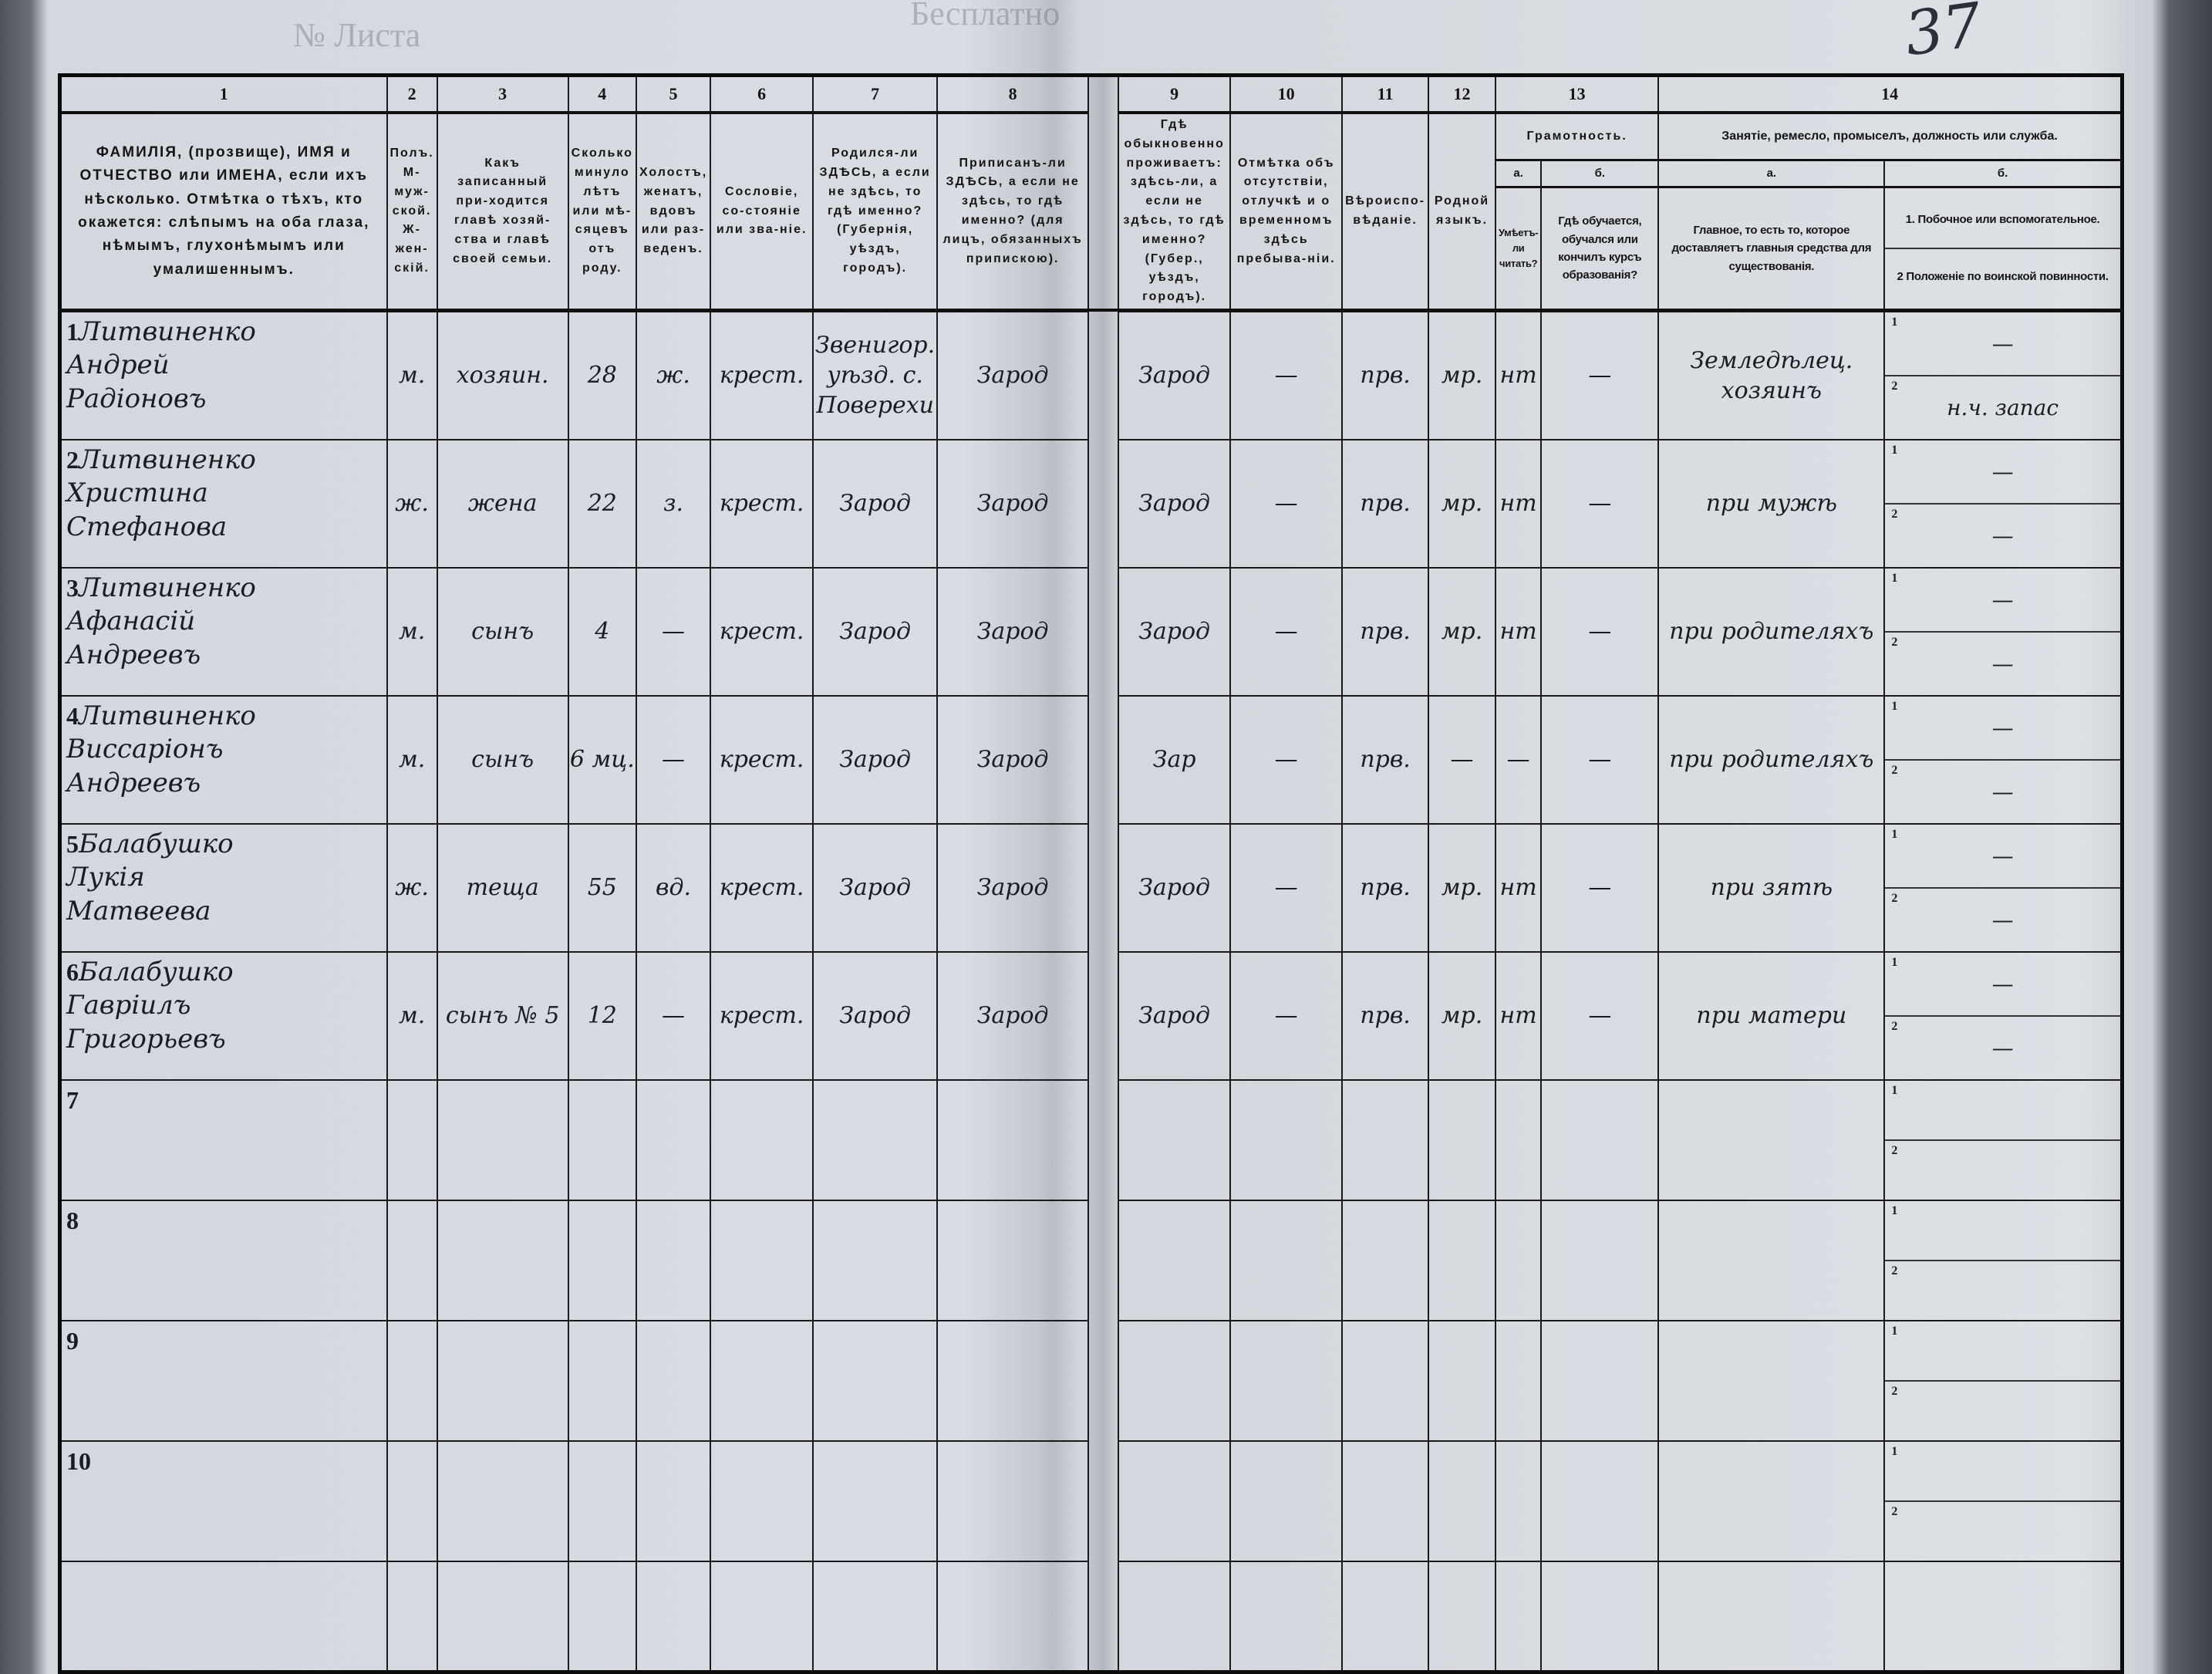 The image size is (2212, 1674). What do you see at coordinates (72, 715) in the screenshot?
I see `row-number: 4` at bounding box center [72, 715].